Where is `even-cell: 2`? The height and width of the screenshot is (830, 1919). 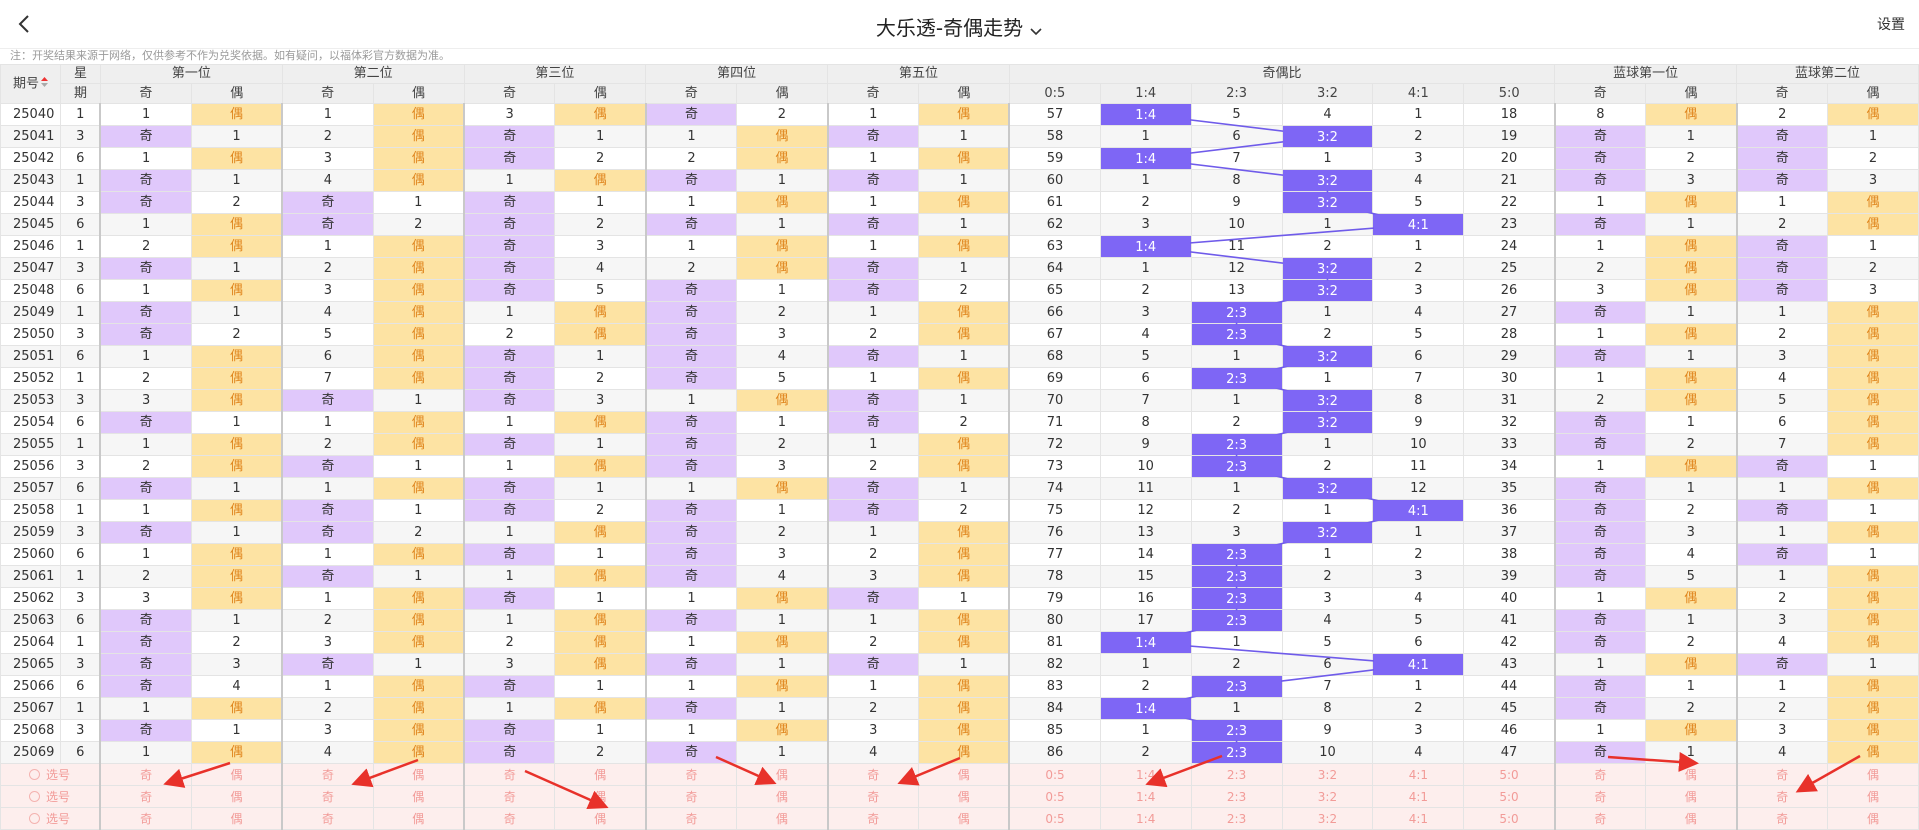 even-cell: 2 is located at coordinates (600, 224).